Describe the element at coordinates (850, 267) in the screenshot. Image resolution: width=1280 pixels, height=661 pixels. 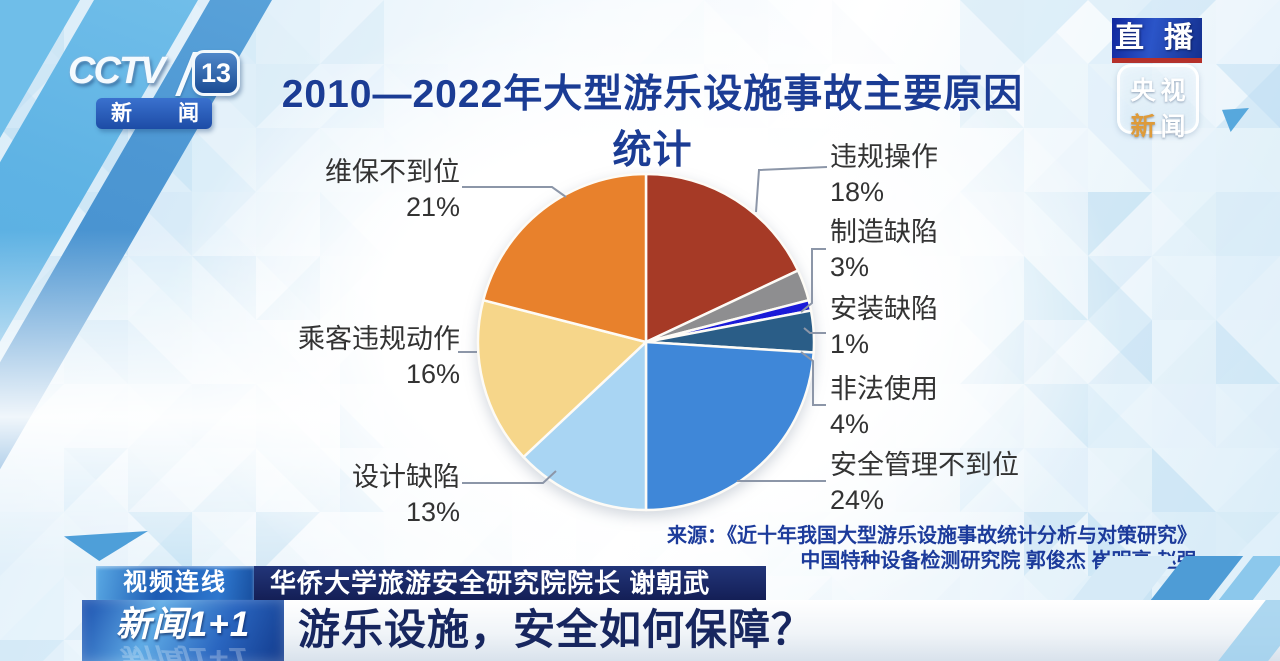
I see `pie-slice-percent: 3%` at that location.